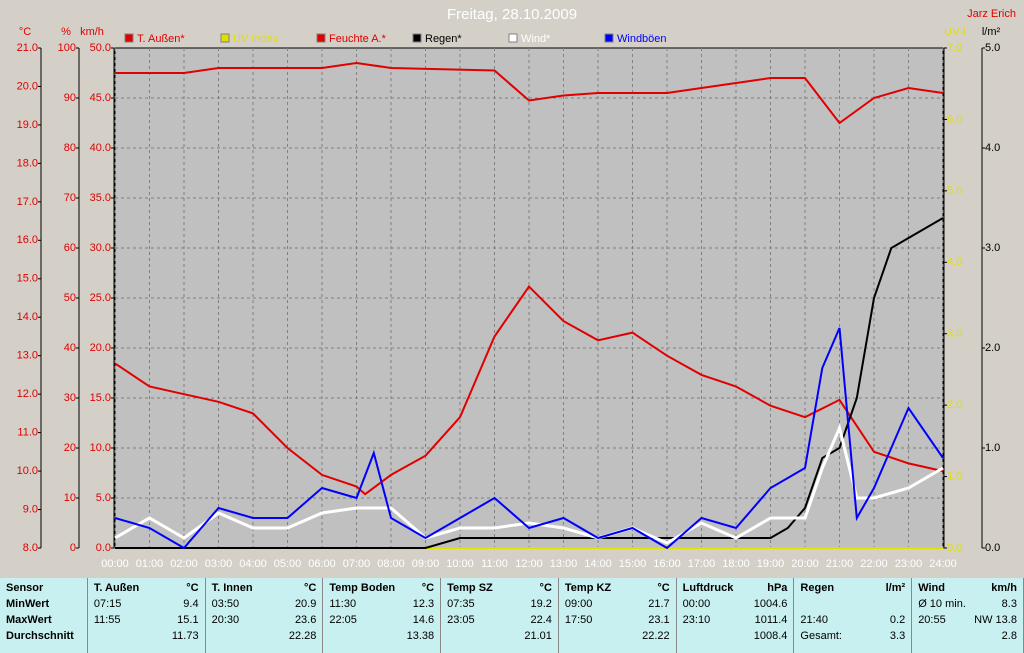 The image size is (1024, 653). Describe the element at coordinates (895, 588) in the screenshot. I see `column-unit: l/m²` at that location.